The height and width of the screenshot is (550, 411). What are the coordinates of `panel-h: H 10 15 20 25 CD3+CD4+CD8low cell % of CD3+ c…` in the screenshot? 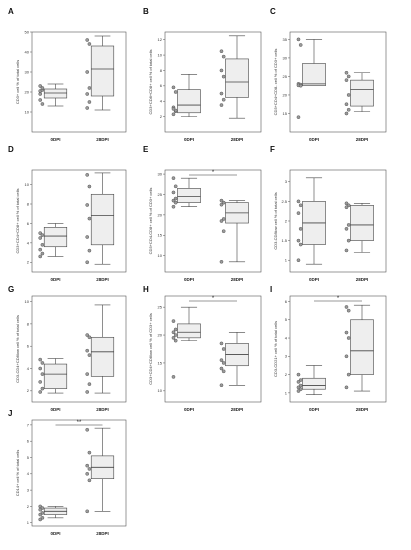 It's located at (202, 348).